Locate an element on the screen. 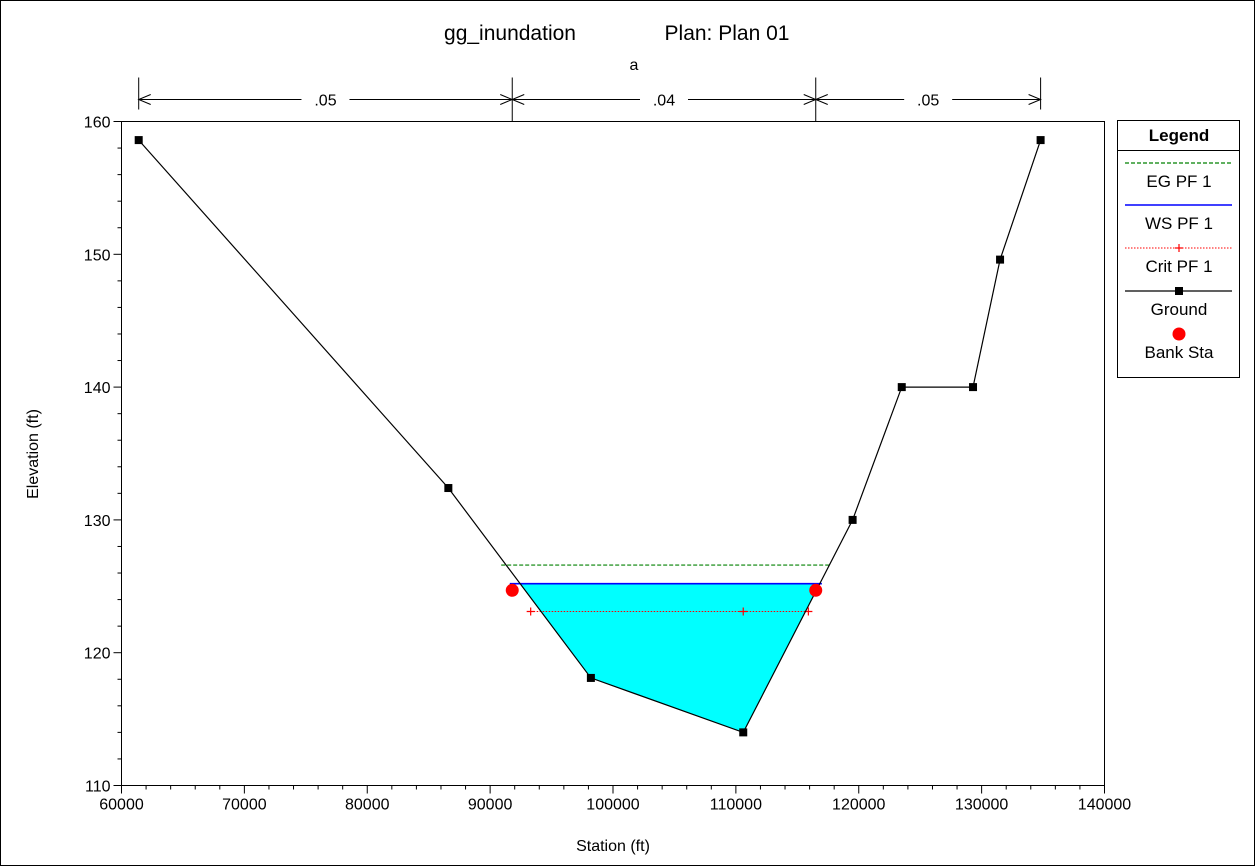 This screenshot has height=866, width=1255. legend-item-label: Ground is located at coordinates (1179, 309).